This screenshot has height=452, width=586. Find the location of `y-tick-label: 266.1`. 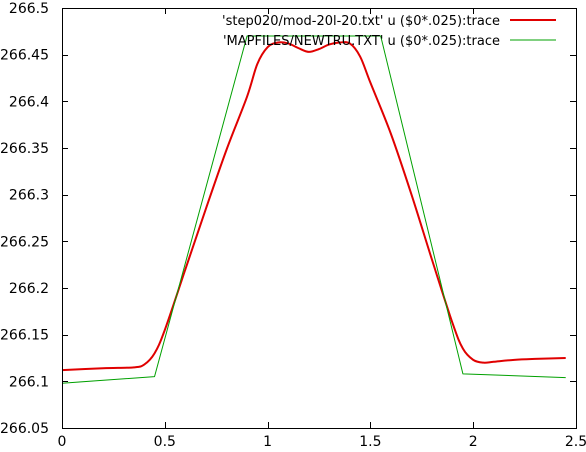

y-tick-label: 266.1 is located at coordinates (29, 382).